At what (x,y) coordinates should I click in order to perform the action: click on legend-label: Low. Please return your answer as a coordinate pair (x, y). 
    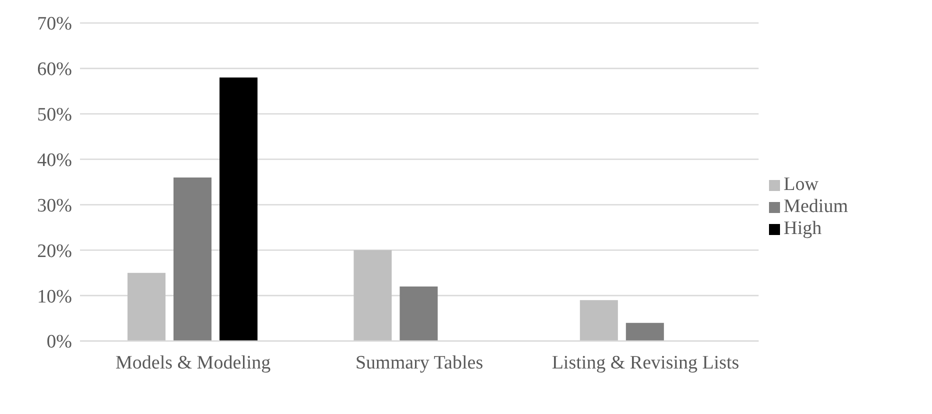
    Looking at the image, I should click on (801, 184).